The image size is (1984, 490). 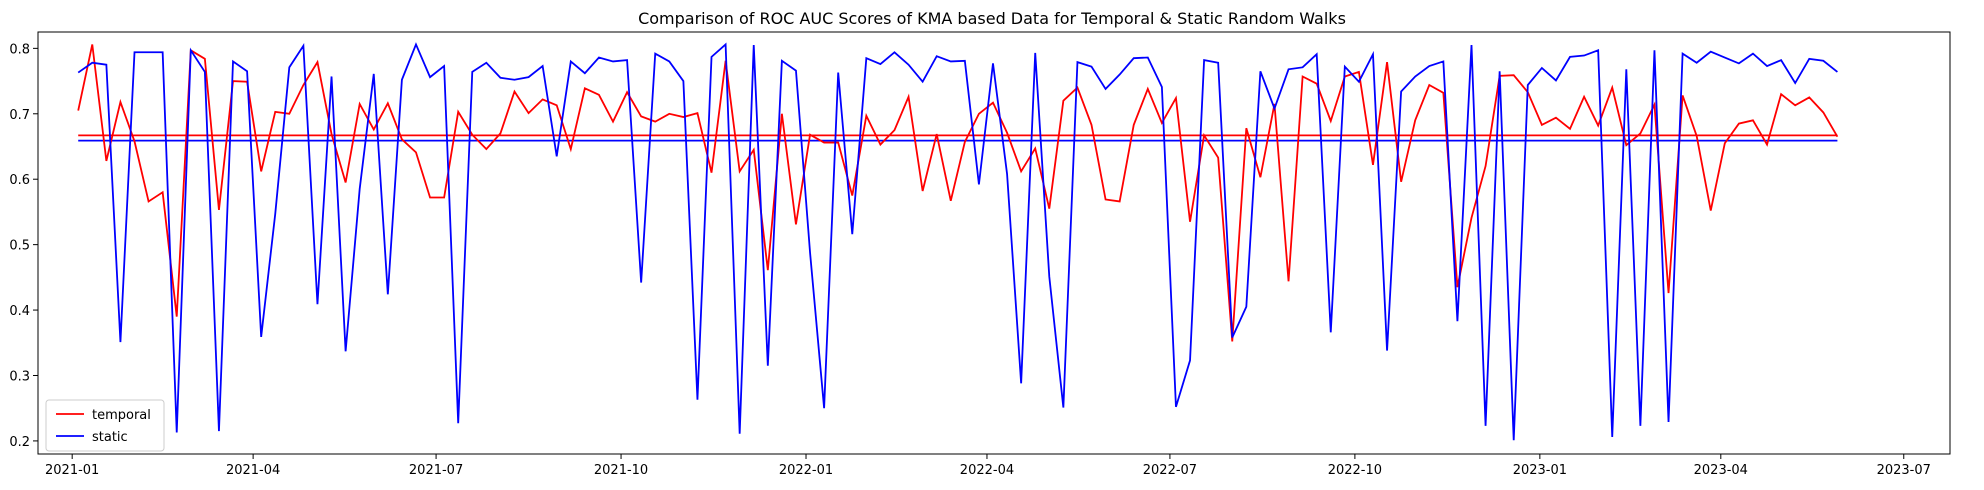 I want to click on x-tick-label: 2021-01, so click(x=72, y=470).